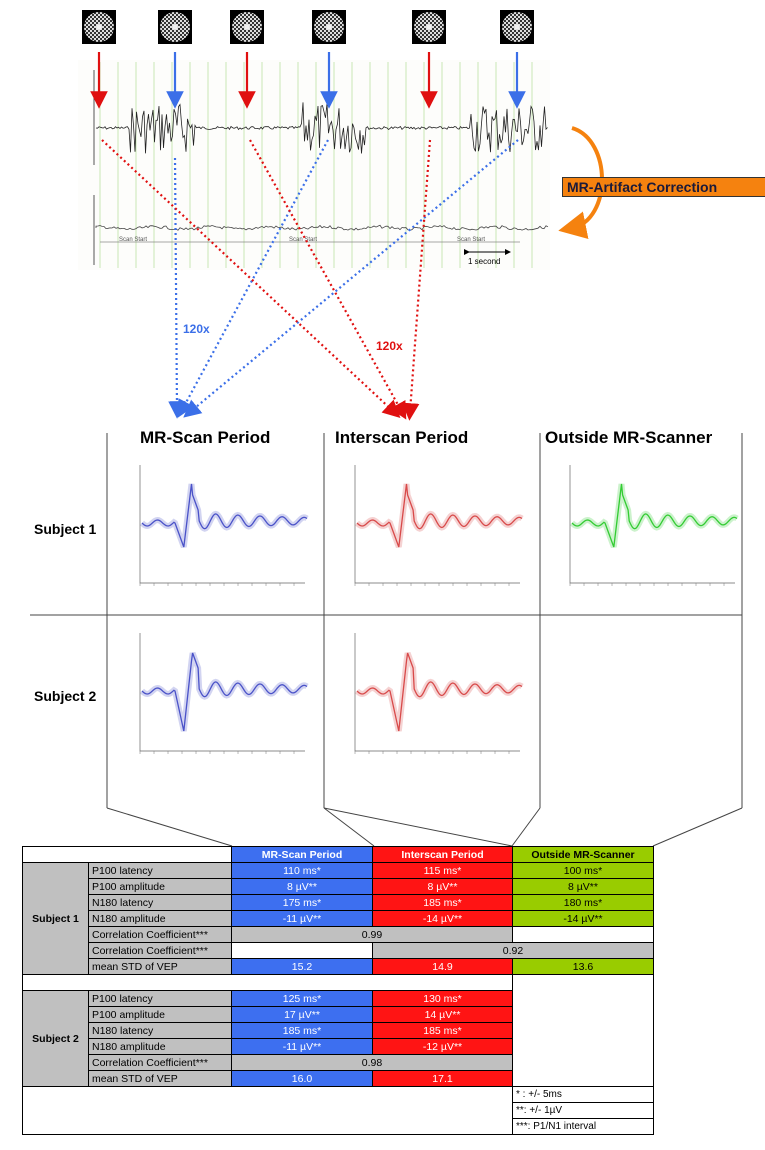 The width and height of the screenshot is (765, 1150). I want to click on repeat-count-red: 120x, so click(389, 346).